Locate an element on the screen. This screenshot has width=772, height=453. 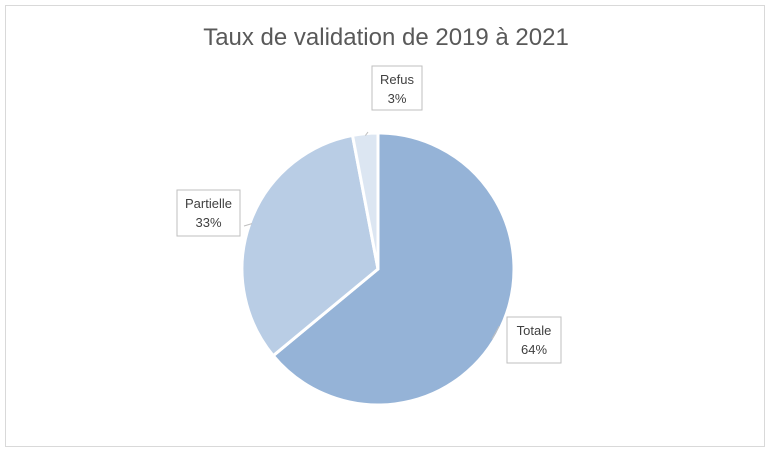
callout-box-refus is located at coordinates (397, 88).